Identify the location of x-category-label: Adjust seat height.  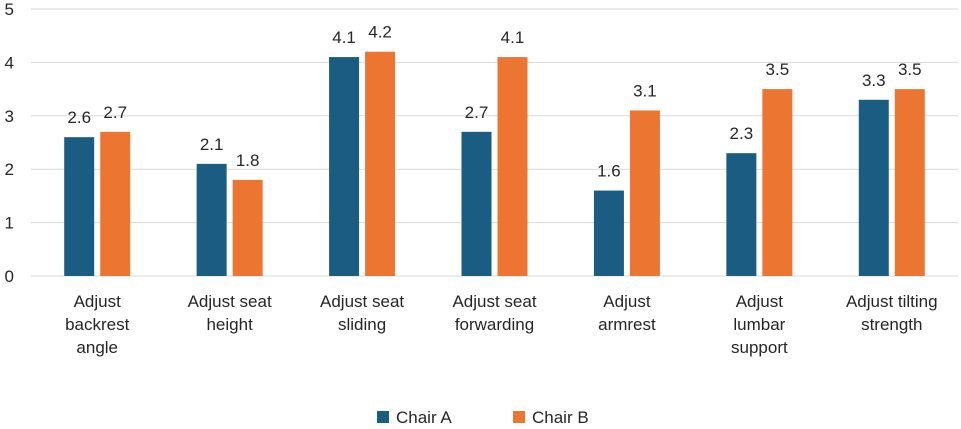
(230, 313).